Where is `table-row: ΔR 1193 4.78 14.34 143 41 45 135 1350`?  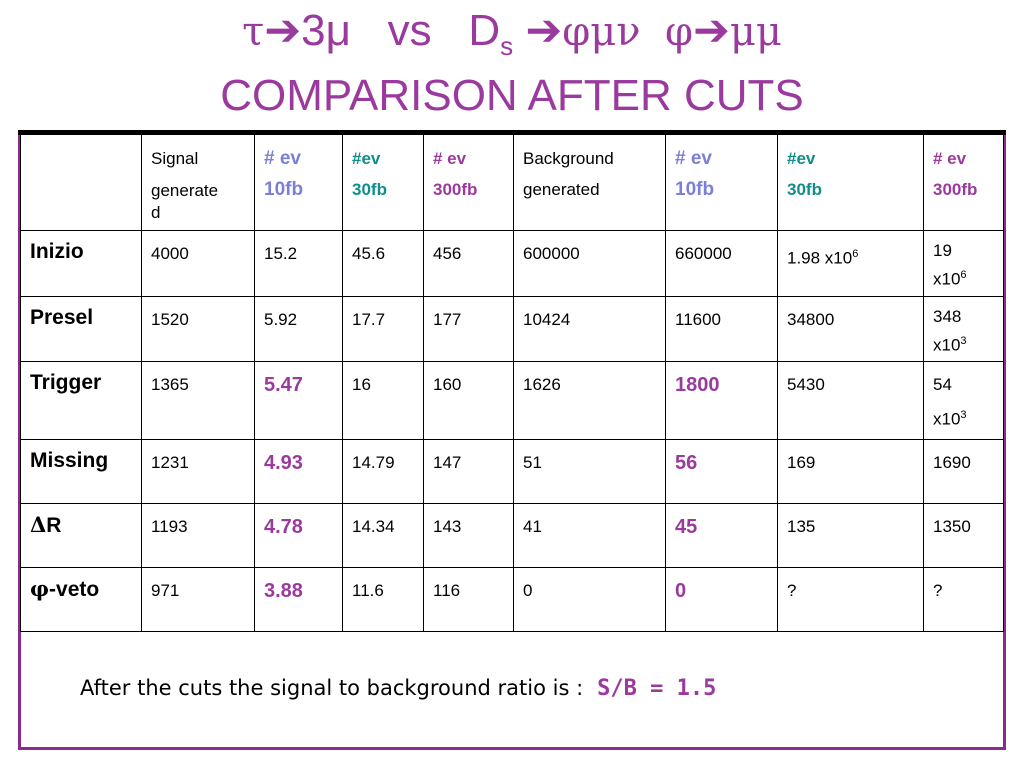
table-row: ΔR 1193 4.78 14.34 143 41 45 135 1350 is located at coordinates (512, 535).